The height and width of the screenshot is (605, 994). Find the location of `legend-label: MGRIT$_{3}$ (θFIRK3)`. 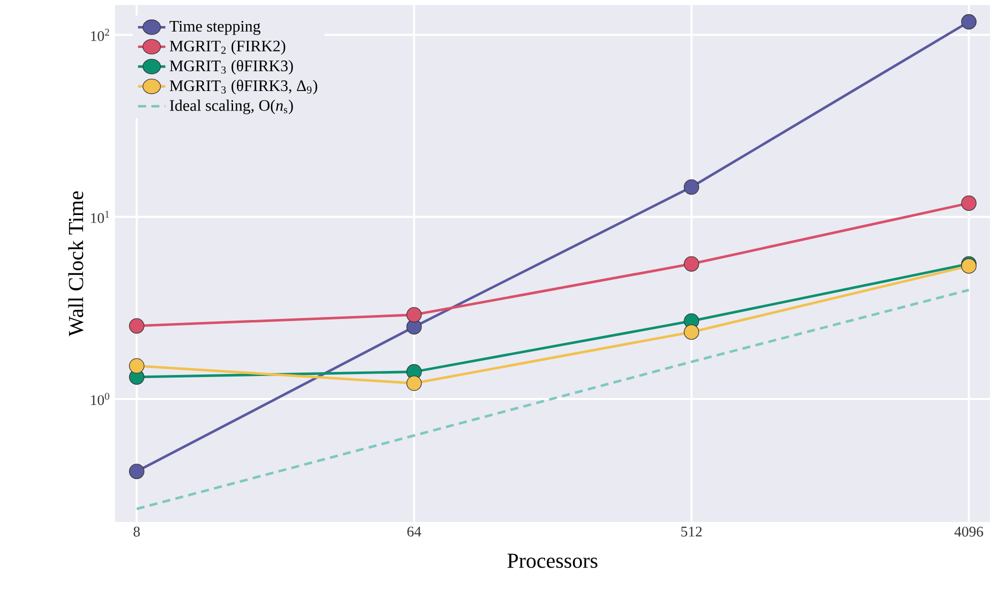

legend-label: MGRIT$_{3}$ (θFIRK3) is located at coordinates (231, 67).